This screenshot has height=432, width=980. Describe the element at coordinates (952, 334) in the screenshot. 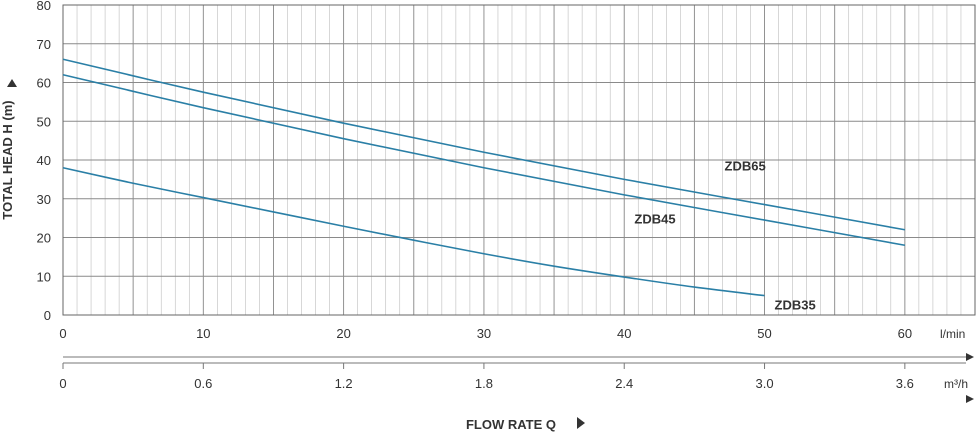

I see `x-unit-lmin: l/min` at that location.